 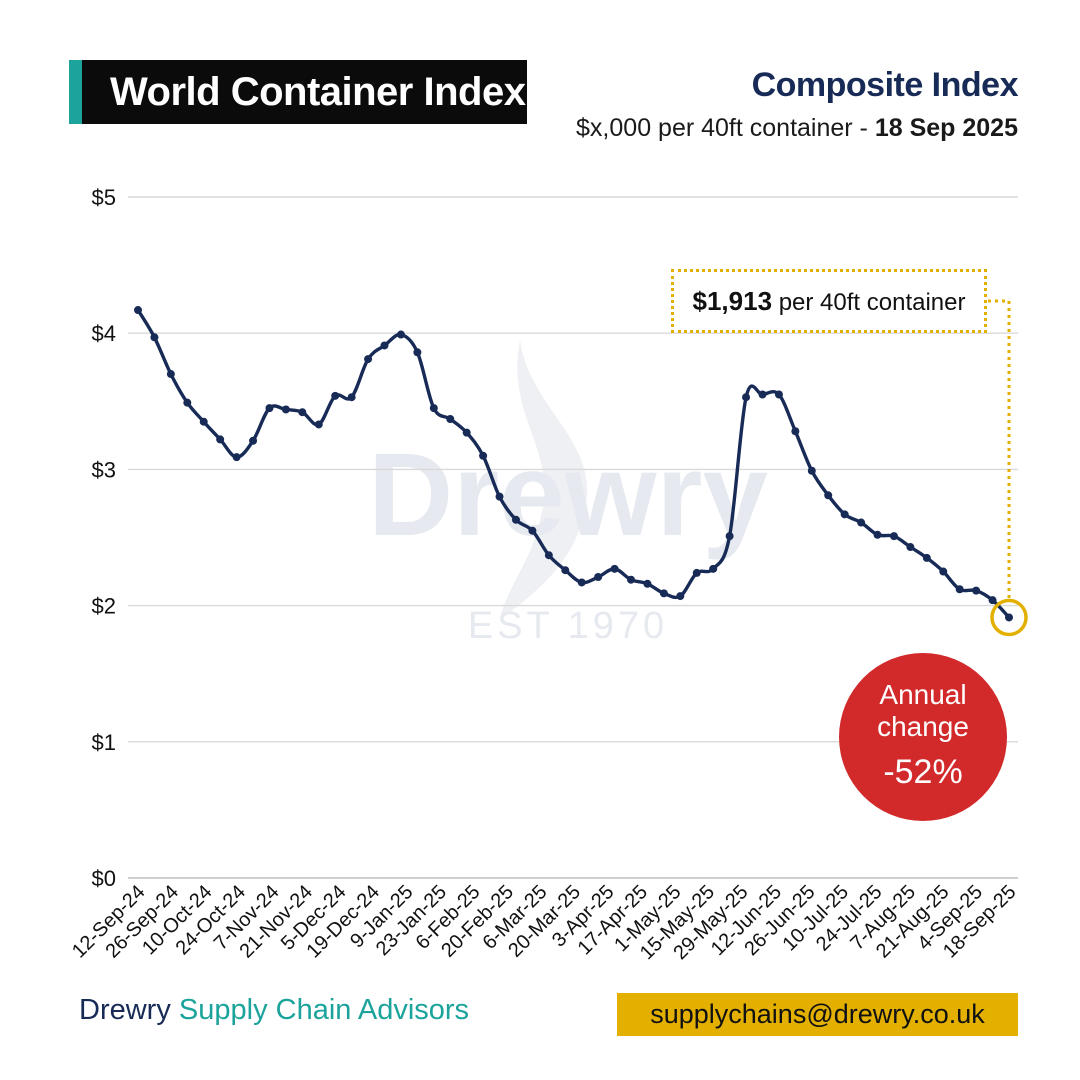 What do you see at coordinates (320, 1010) in the screenshot?
I see `footer-brand-sub: Supply Chain Advisors` at bounding box center [320, 1010].